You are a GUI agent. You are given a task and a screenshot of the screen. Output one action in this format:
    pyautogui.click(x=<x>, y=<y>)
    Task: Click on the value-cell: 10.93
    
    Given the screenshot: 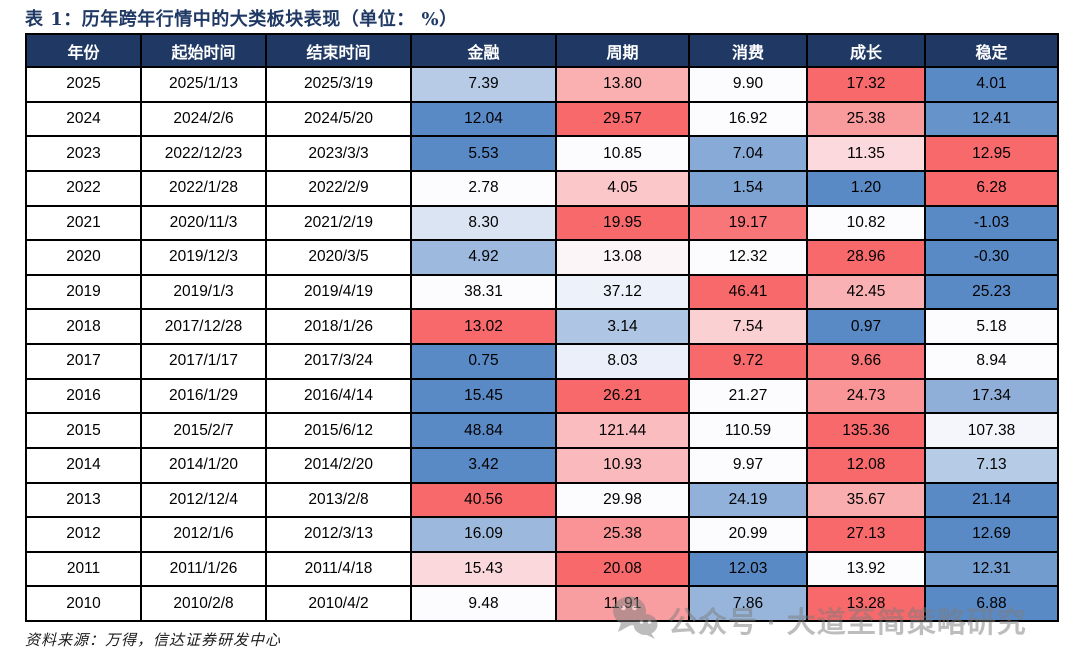 What is the action you would take?
    pyautogui.click(x=622, y=465)
    